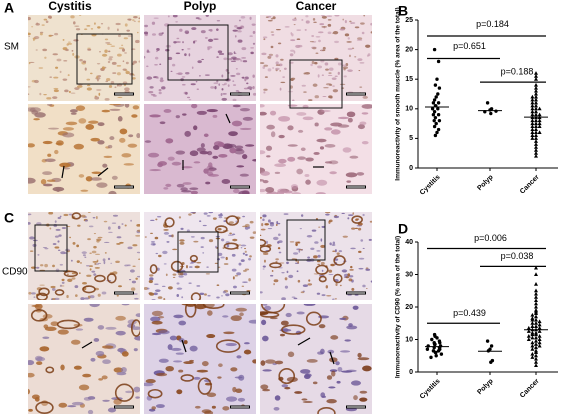 The image size is (567, 415). I want to click on micrograph, so click(84, 256).